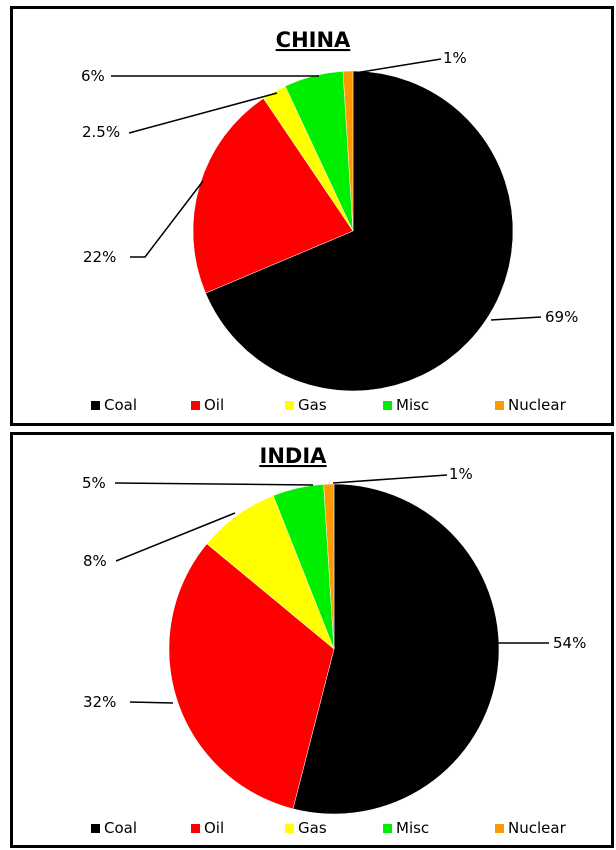 The width and height of the screenshot is (616, 850). What do you see at coordinates (569, 643) in the screenshot?
I see `india-data-label-coal: 54%` at bounding box center [569, 643].